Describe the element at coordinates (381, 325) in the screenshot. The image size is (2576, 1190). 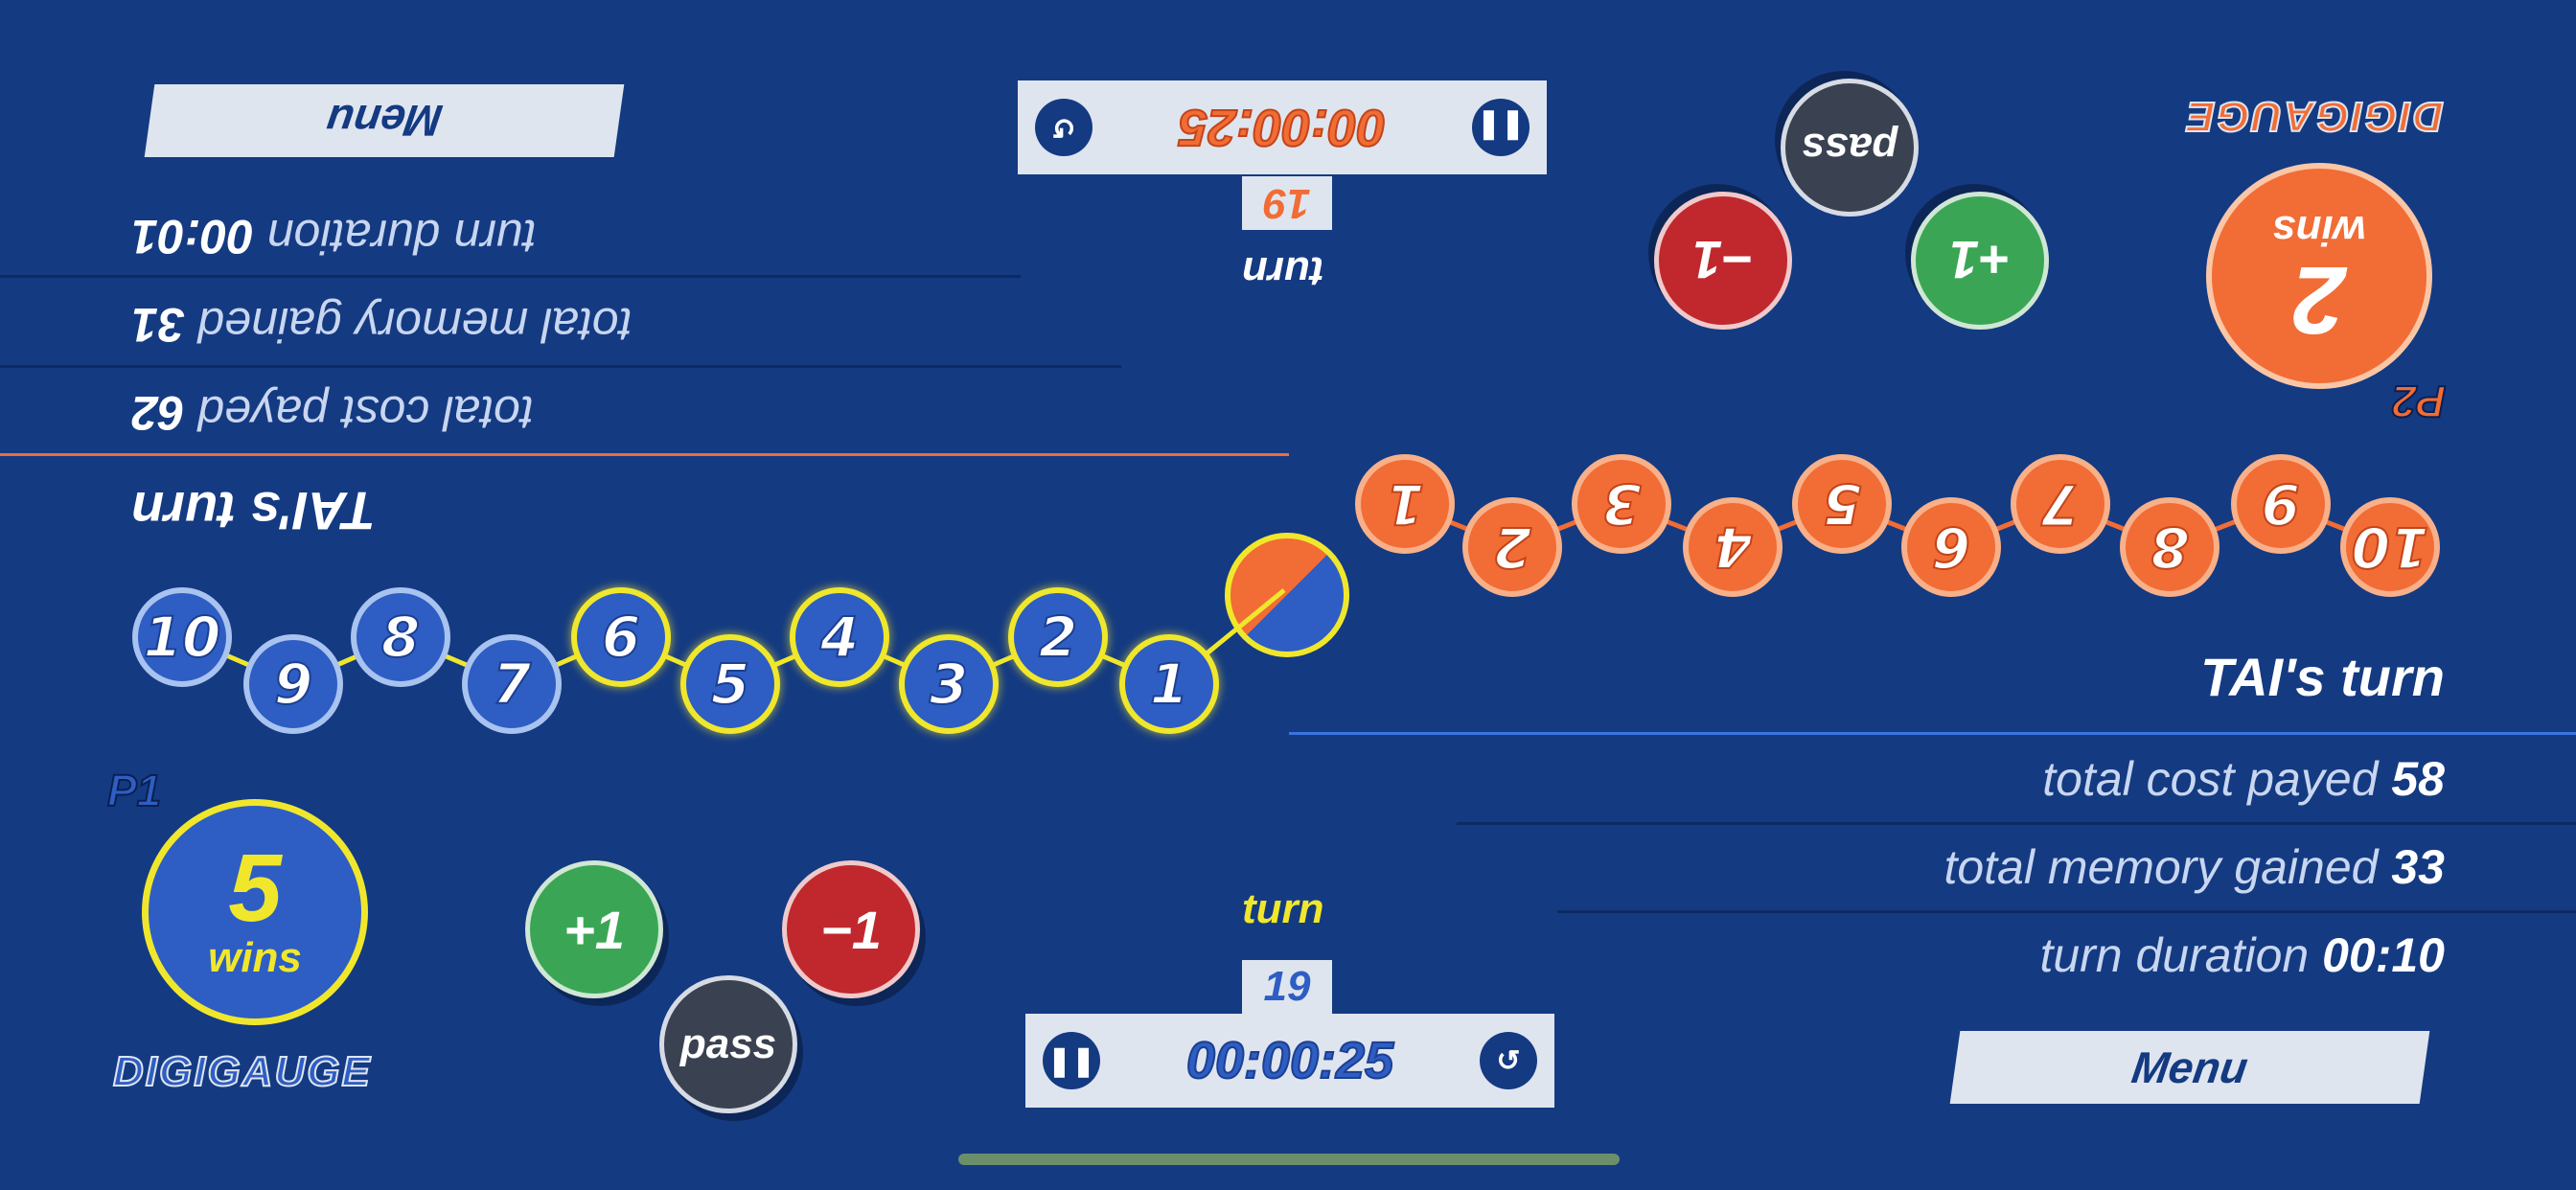
I see `p2-stat-memory-top: total memory gained 31` at that location.